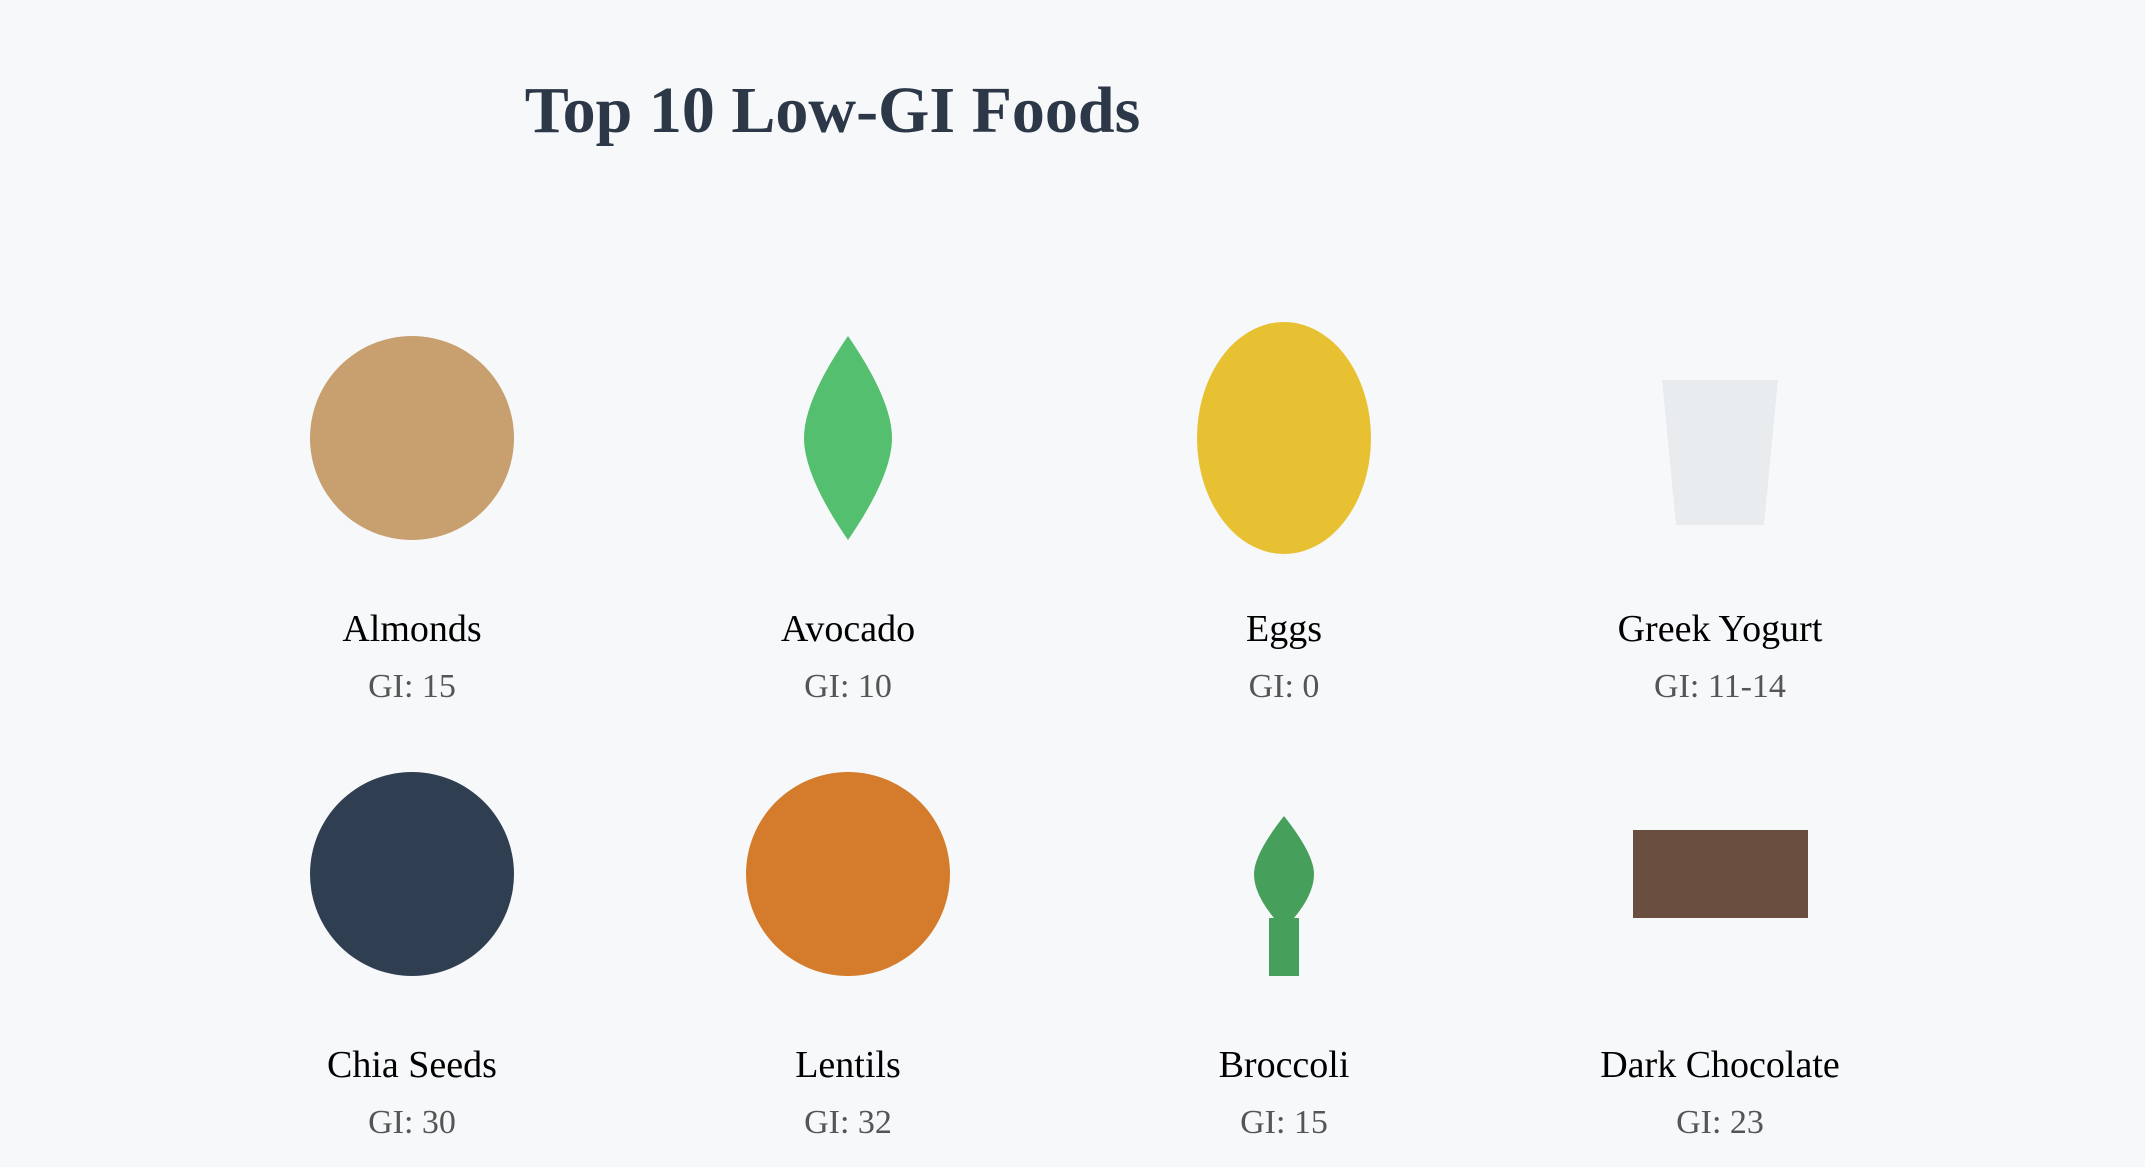 This screenshot has width=2145, height=1167. What do you see at coordinates (848, 686) in the screenshot?
I see `food-gi-value: GI: 10` at bounding box center [848, 686].